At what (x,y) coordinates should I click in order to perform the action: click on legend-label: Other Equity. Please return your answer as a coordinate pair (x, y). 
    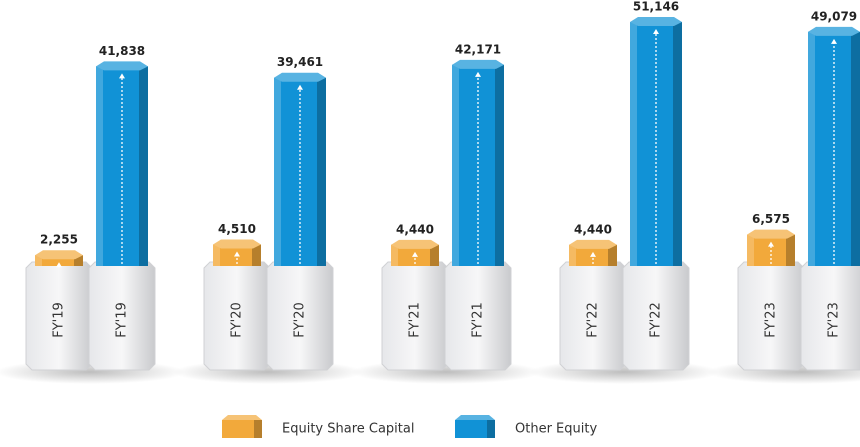
    Looking at the image, I should click on (556, 429).